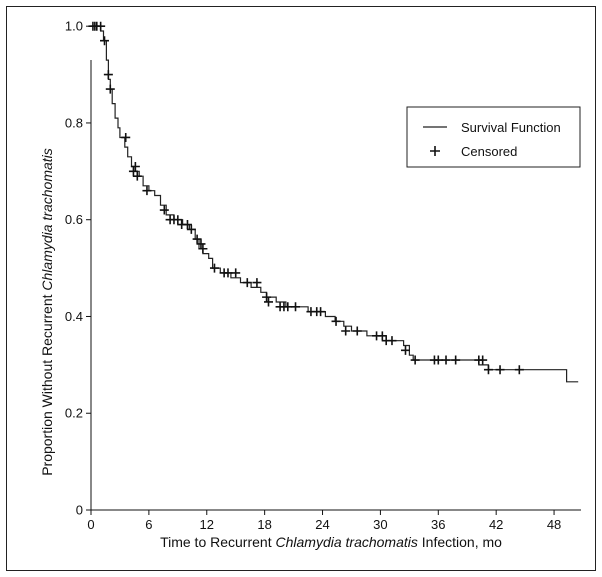 This screenshot has height=577, width=602. I want to click on y-tick-label-1.0: 1.0, so click(74, 26).